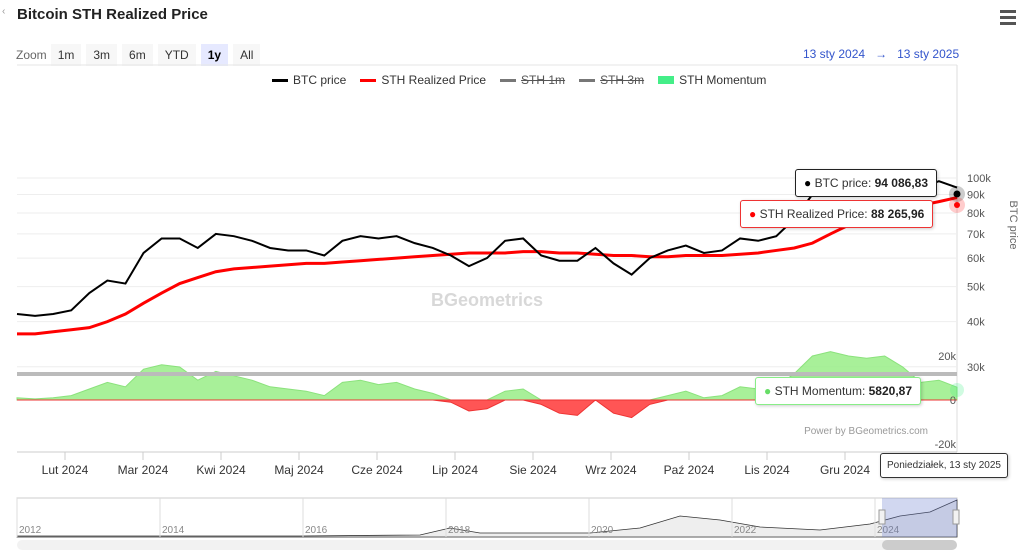 The image size is (1024, 559). What do you see at coordinates (979, 179) in the screenshot?
I see `y-tick-label: 100k` at bounding box center [979, 179].